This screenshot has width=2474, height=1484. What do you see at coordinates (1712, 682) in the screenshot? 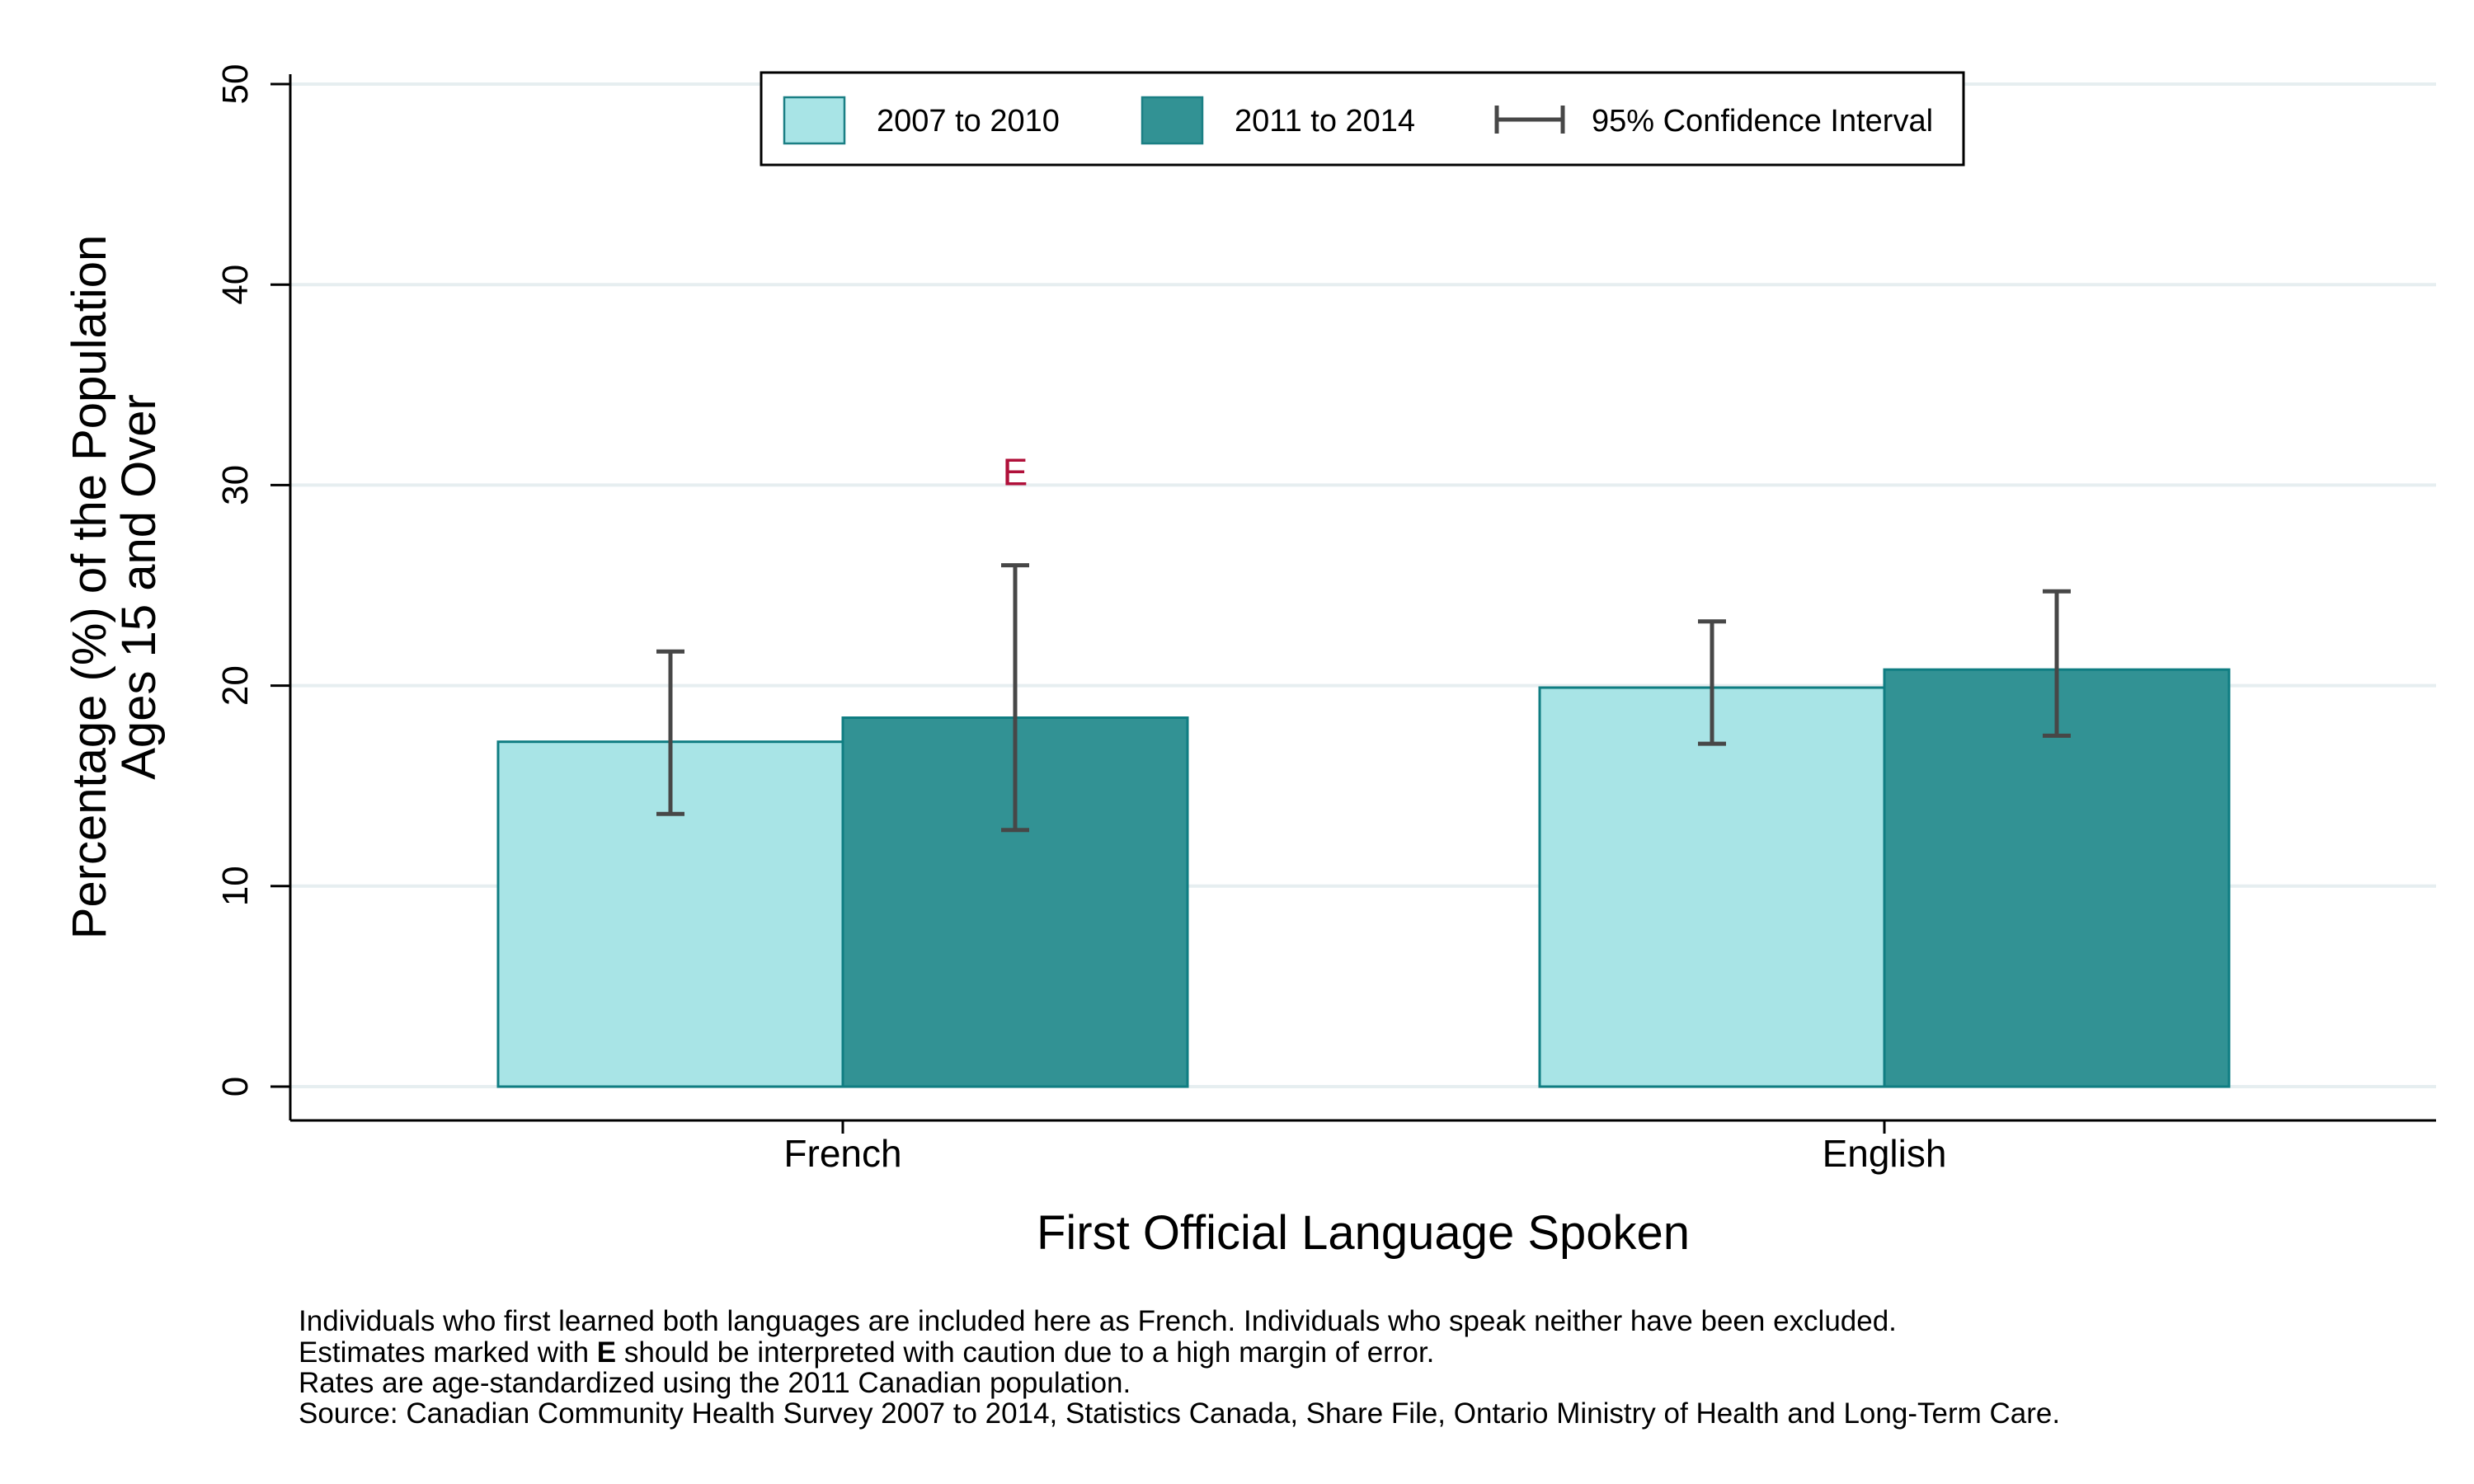
I see `ci-english-2007-to-2010` at bounding box center [1712, 682].